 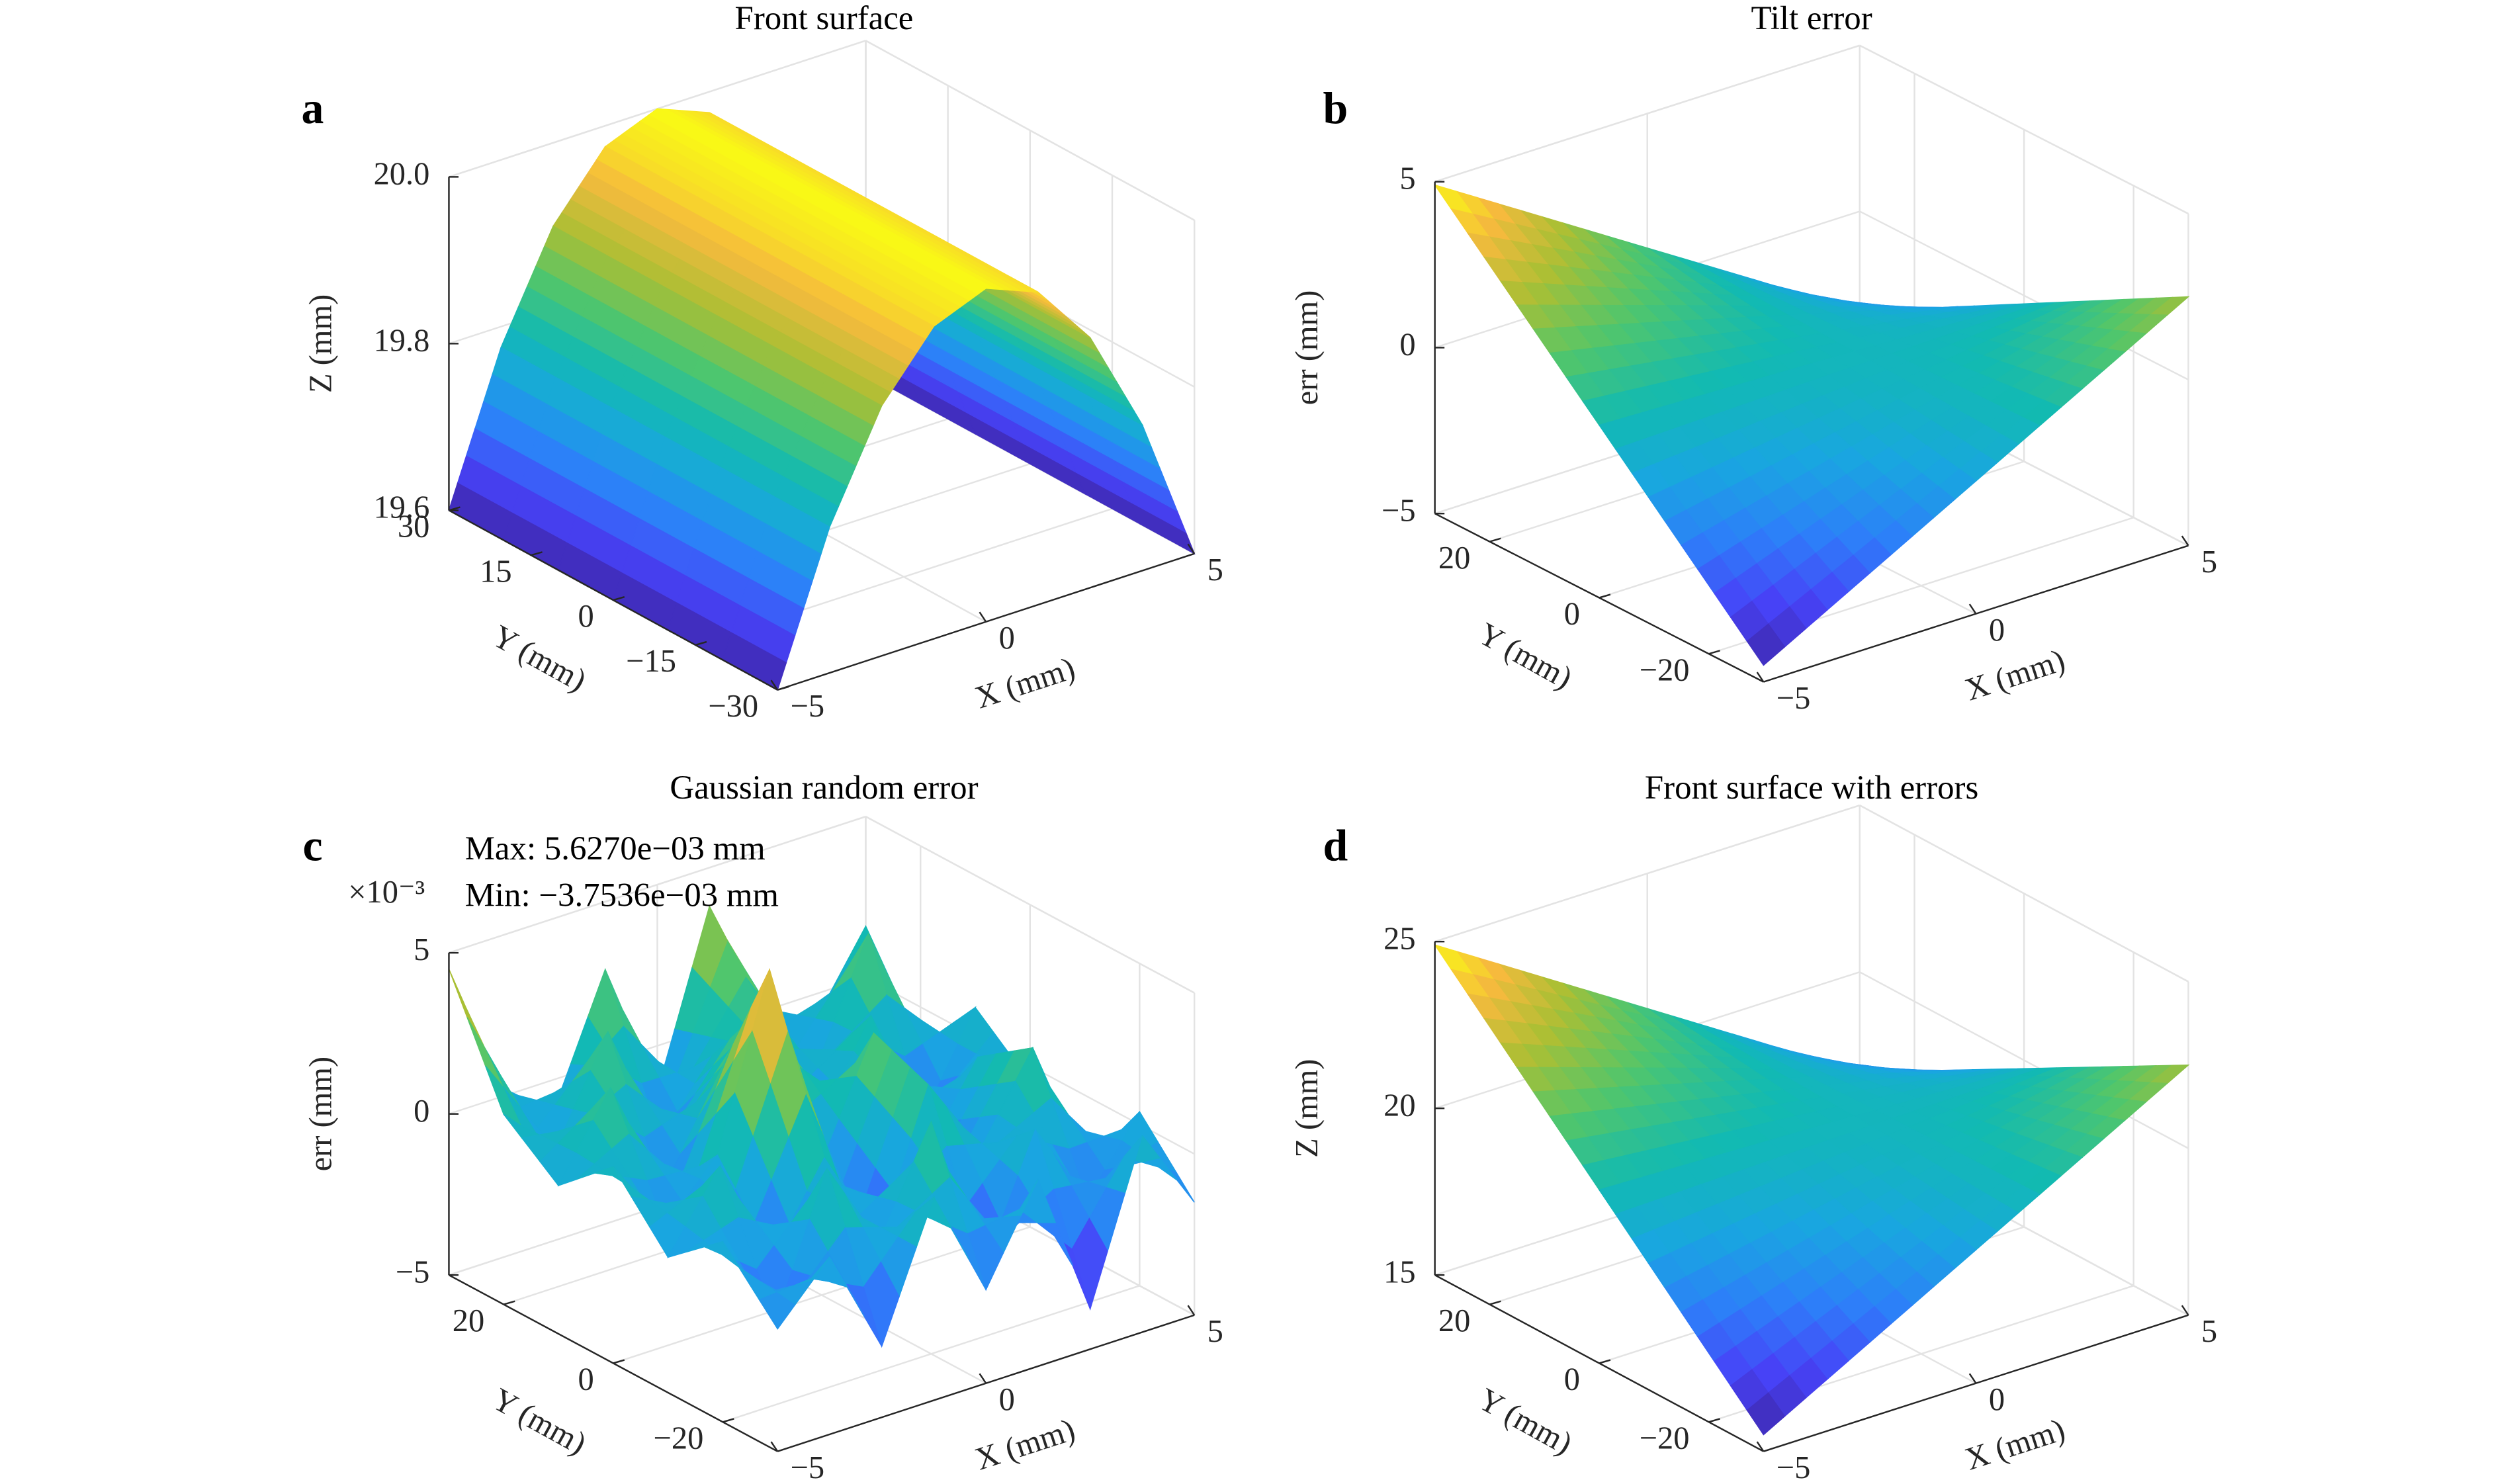 I want to click on z-tick-label: 25, so click(x=1399, y=938).